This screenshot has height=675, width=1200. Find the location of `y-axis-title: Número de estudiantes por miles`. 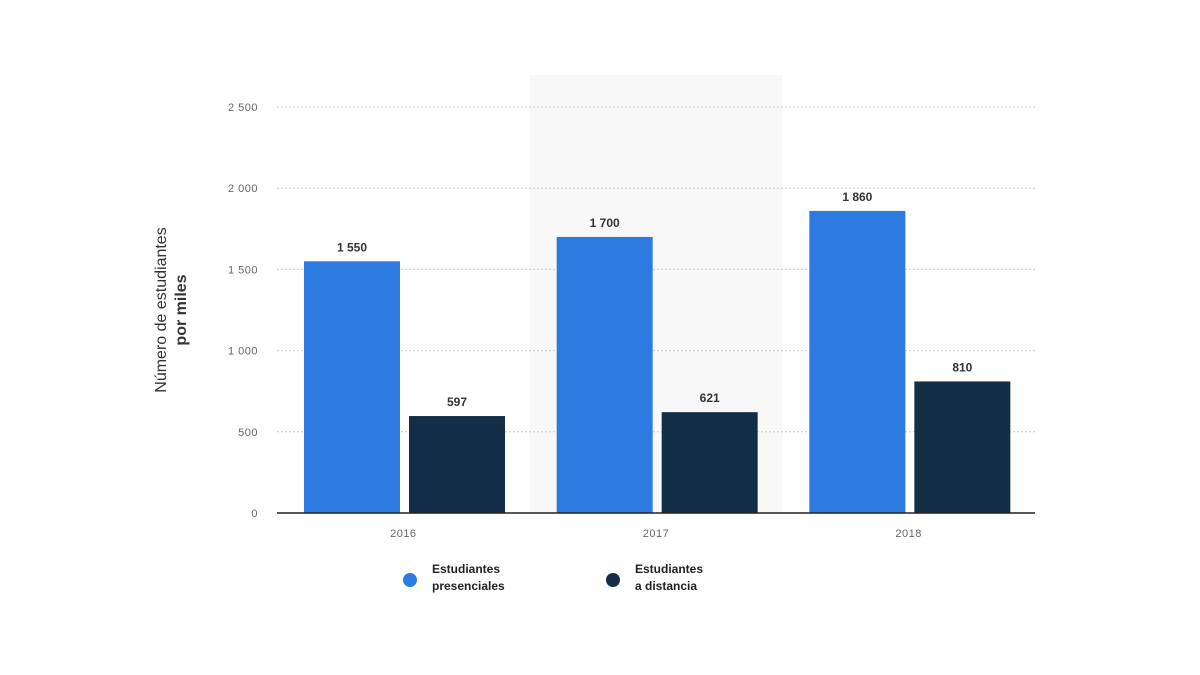

y-axis-title: Número de estudiantes por miles is located at coordinates (171, 309).